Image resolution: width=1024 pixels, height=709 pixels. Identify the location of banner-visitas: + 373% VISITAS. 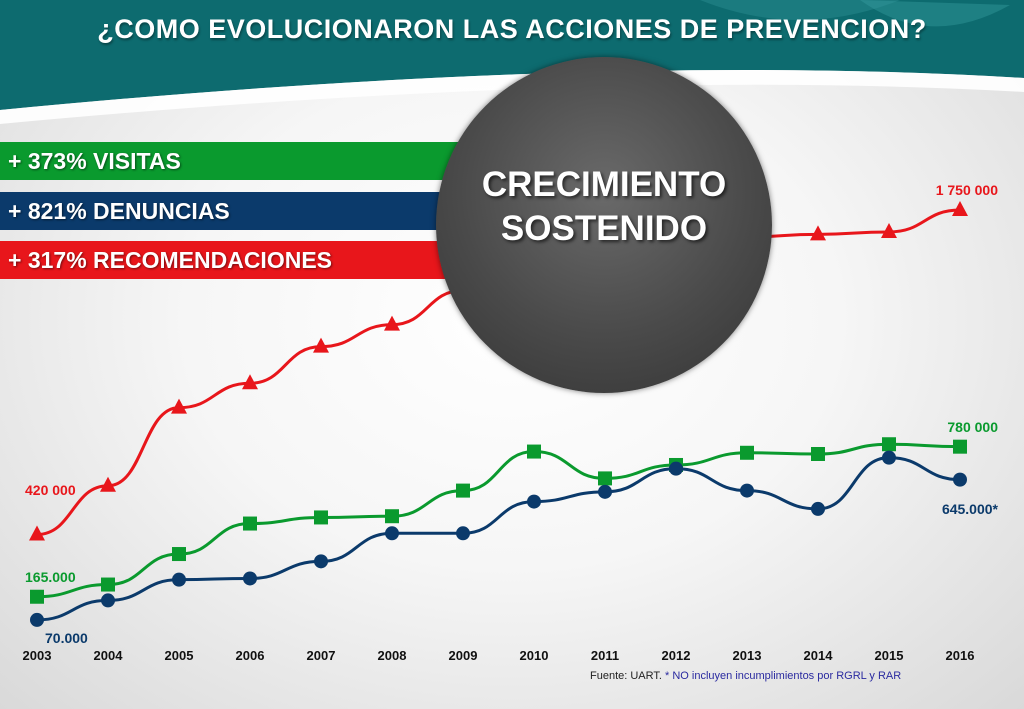
(235, 161).